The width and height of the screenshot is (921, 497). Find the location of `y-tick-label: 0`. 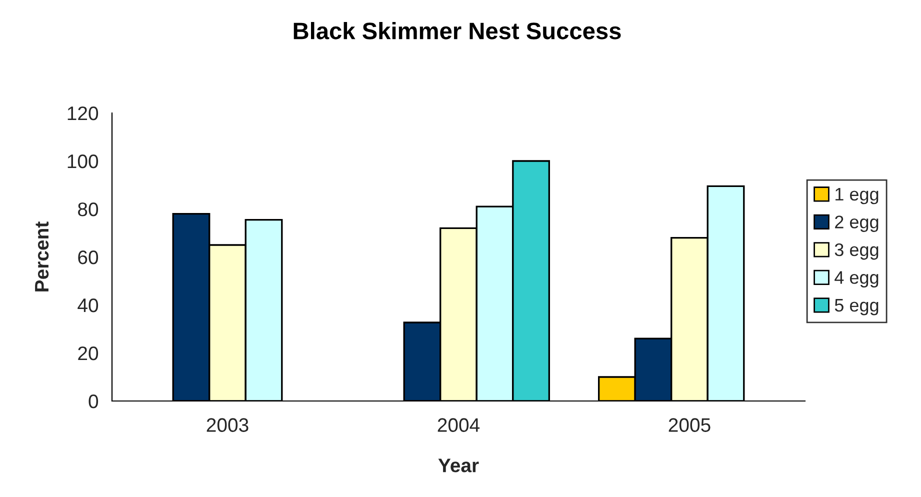

y-tick-label: 0 is located at coordinates (93, 401).